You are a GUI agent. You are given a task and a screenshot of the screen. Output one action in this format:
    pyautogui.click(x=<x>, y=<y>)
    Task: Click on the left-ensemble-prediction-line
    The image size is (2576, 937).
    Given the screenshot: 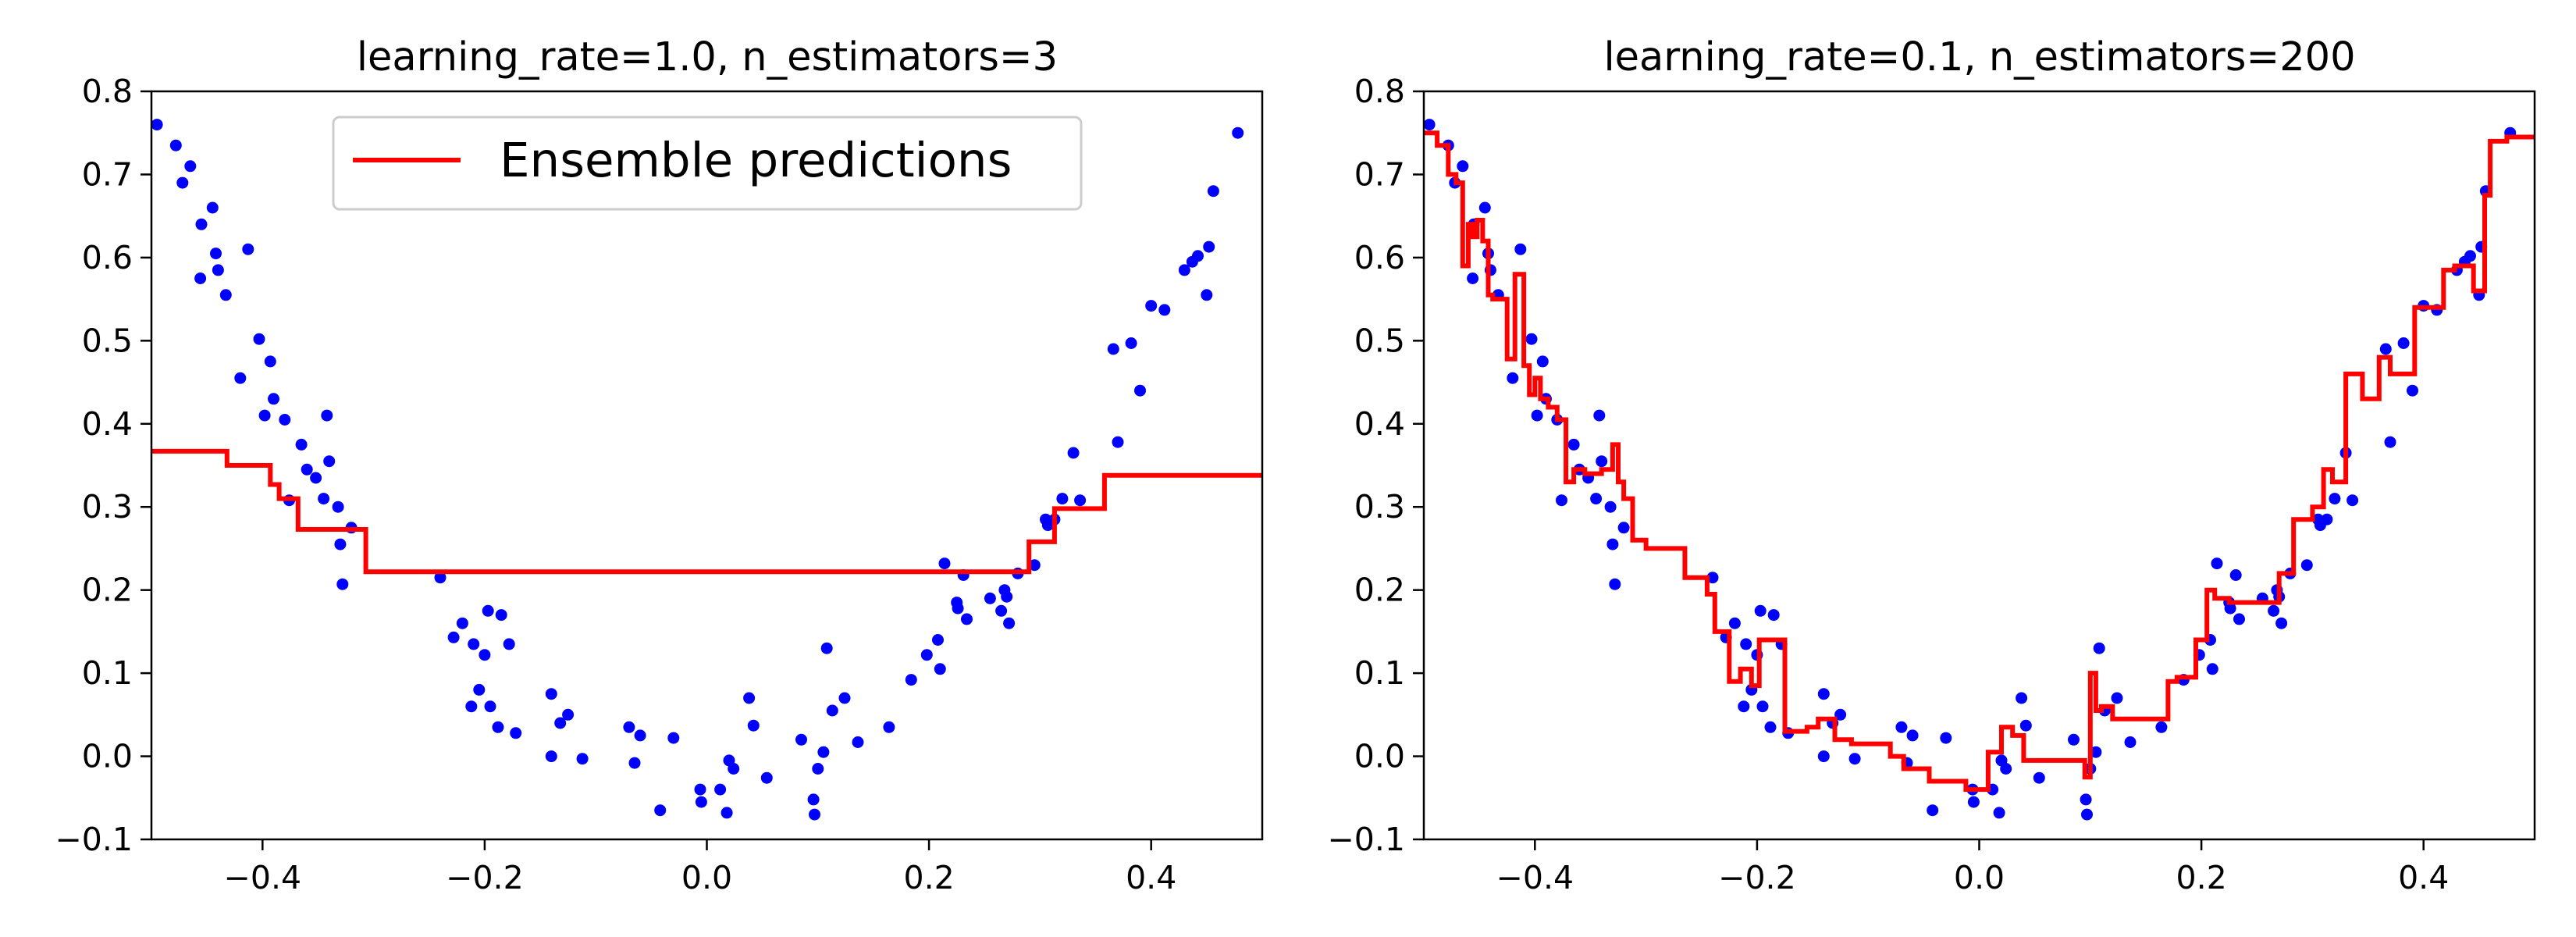 What is the action you would take?
    pyautogui.click(x=706, y=511)
    